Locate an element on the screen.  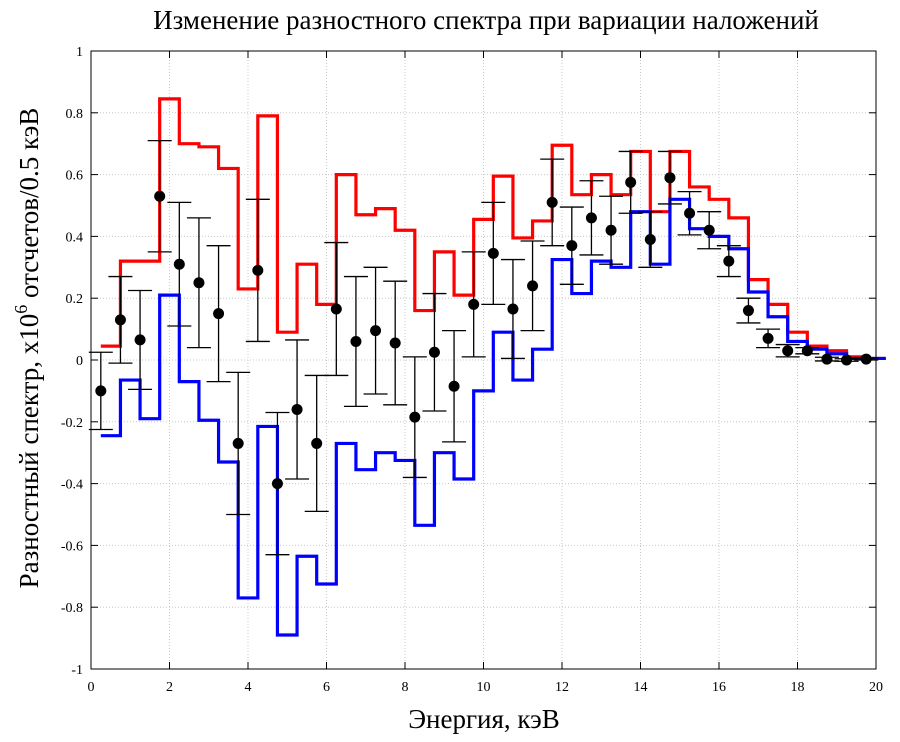
y-tick-label: -0.4 is located at coordinates (72, 485).